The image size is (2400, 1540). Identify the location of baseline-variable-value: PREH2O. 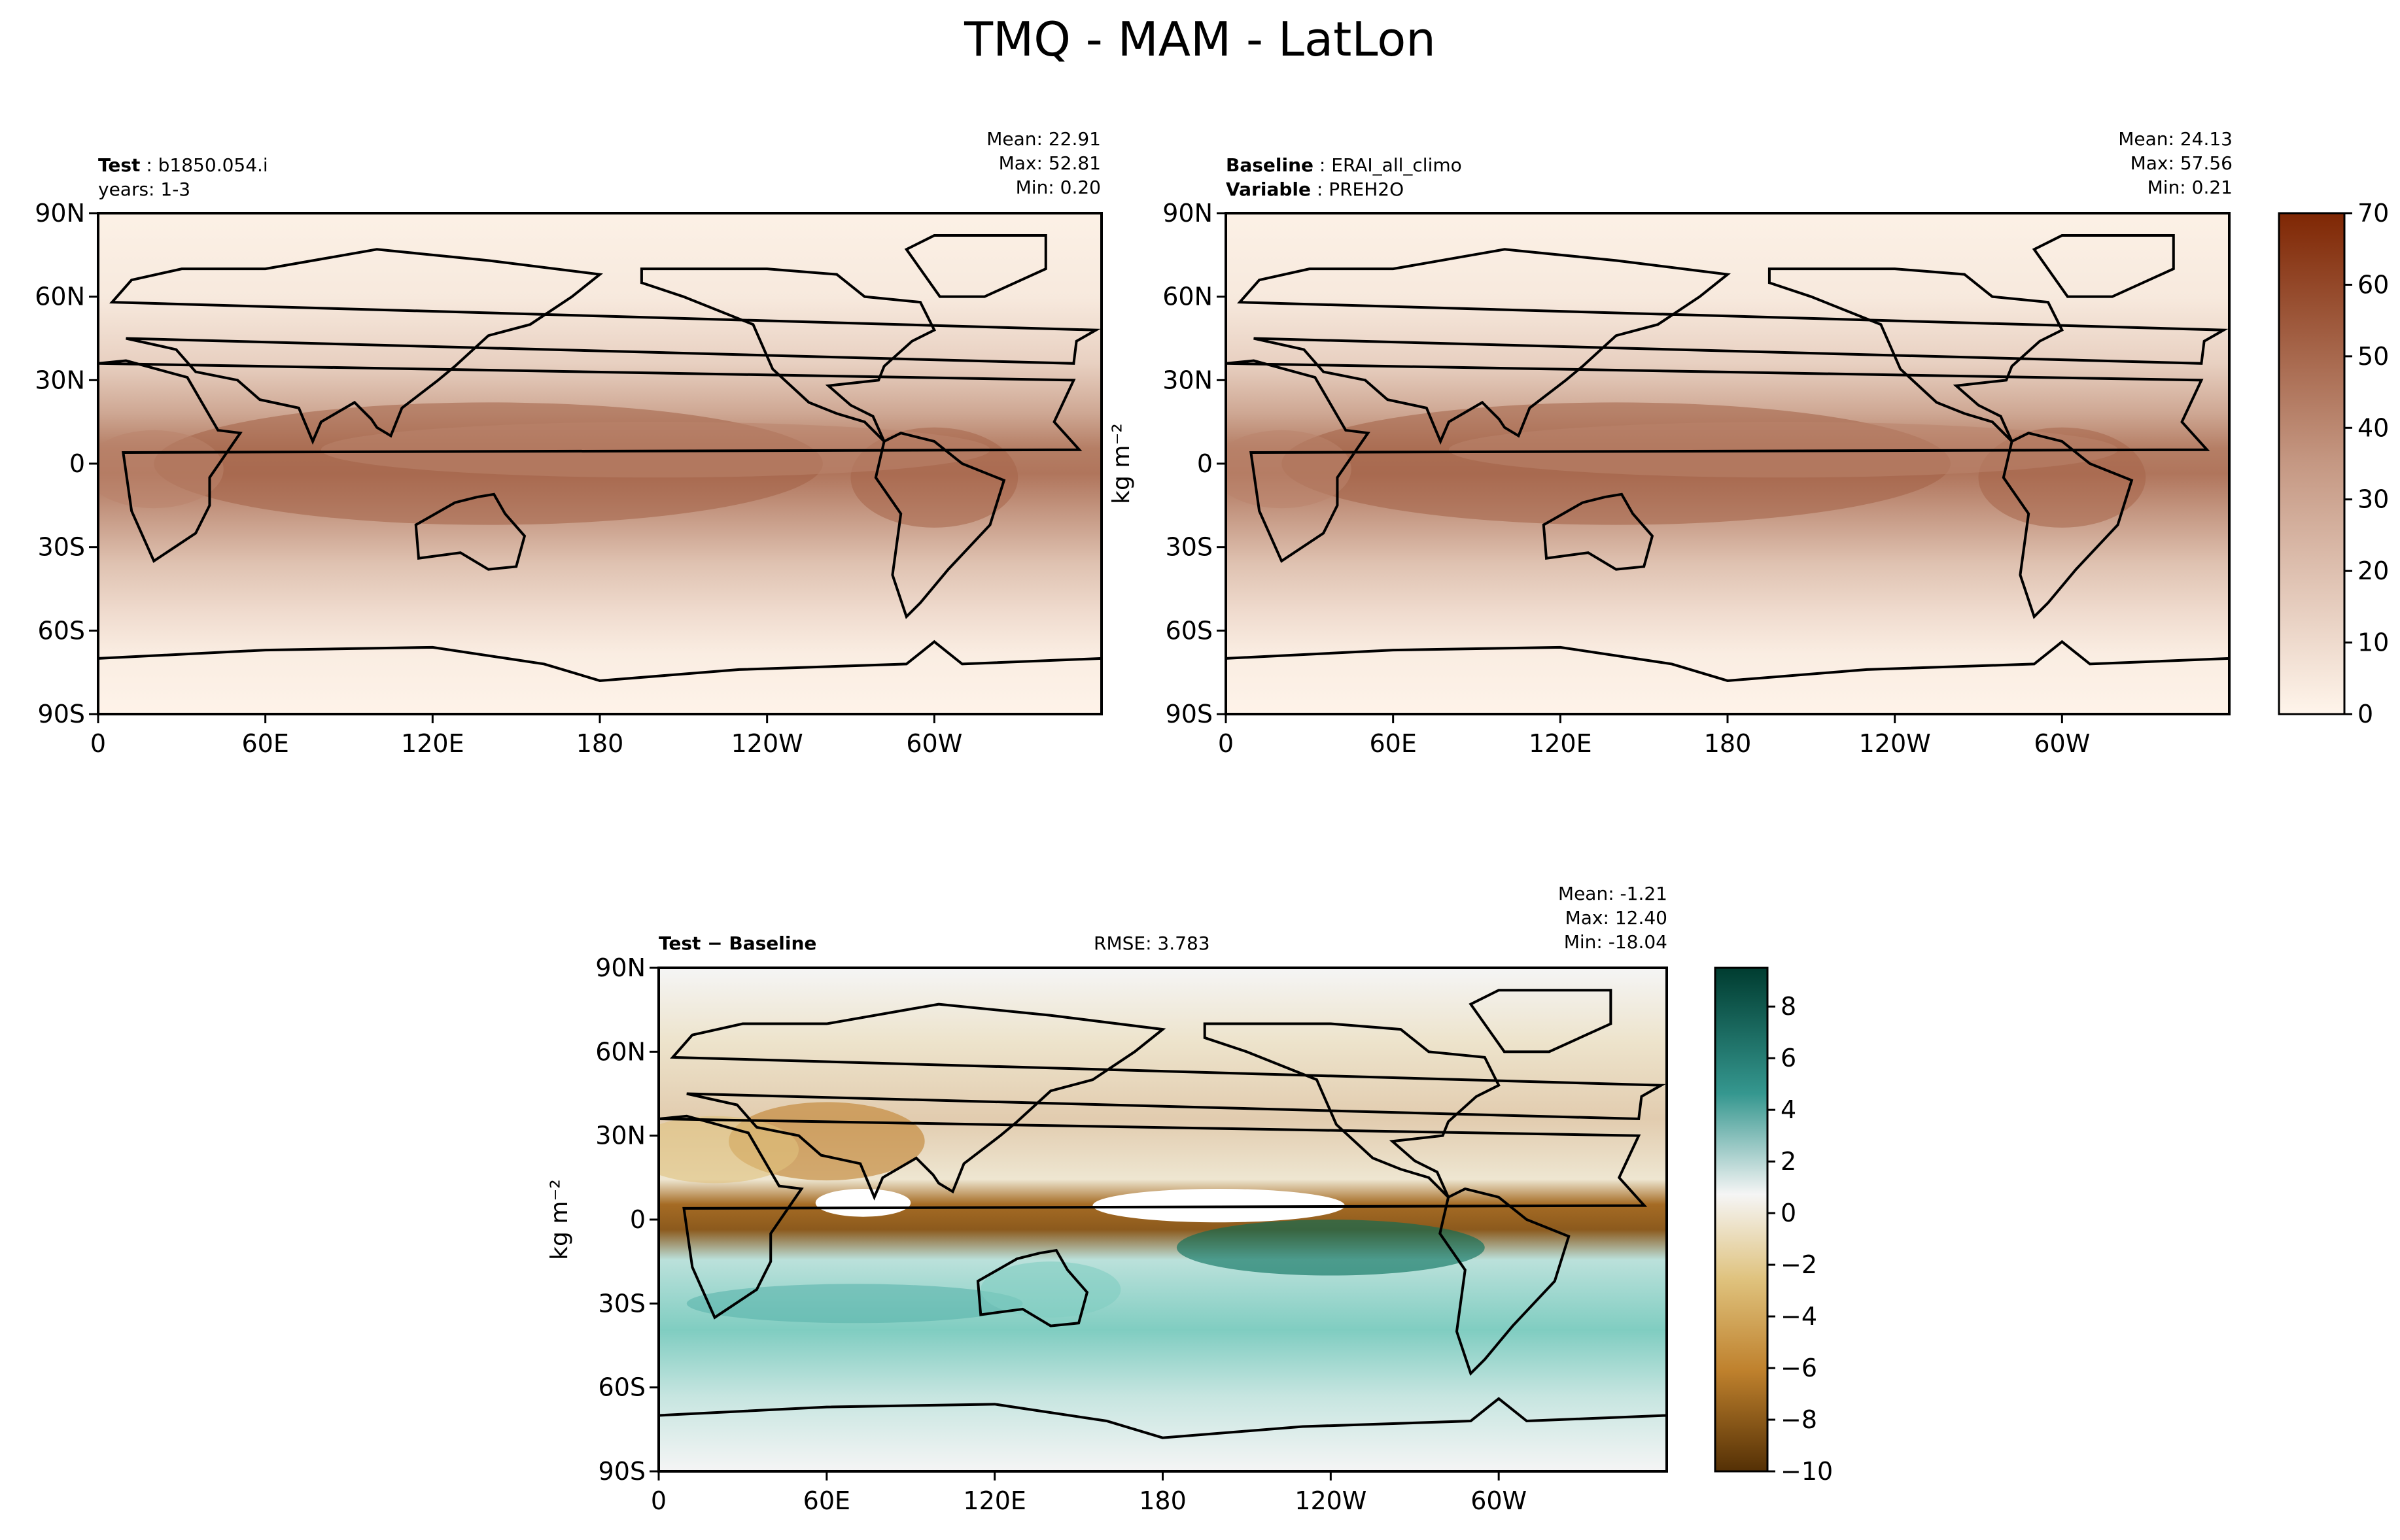
(1367, 189).